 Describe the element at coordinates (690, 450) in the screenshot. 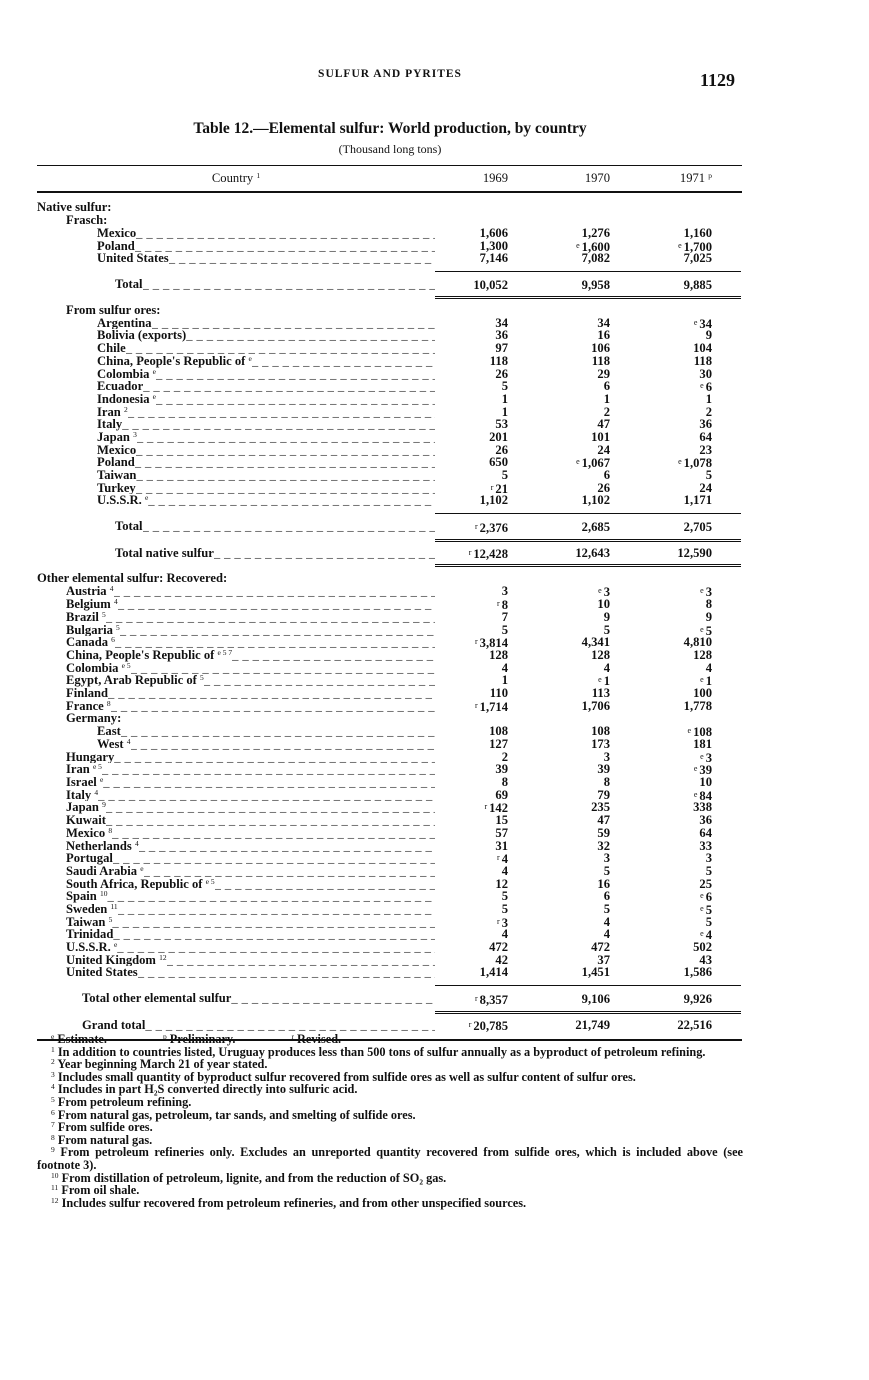

I see `value-1971: 23` at that location.